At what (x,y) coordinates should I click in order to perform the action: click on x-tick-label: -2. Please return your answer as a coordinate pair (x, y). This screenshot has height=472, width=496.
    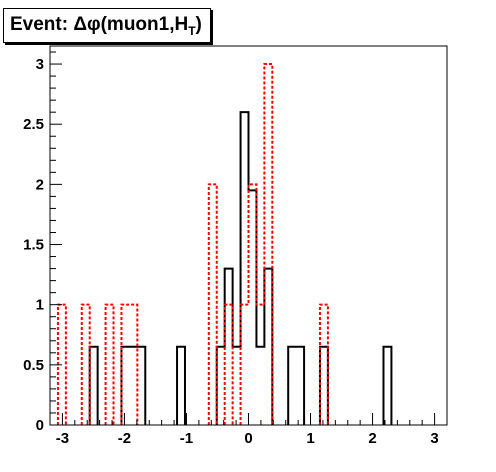
    Looking at the image, I should click on (124, 438).